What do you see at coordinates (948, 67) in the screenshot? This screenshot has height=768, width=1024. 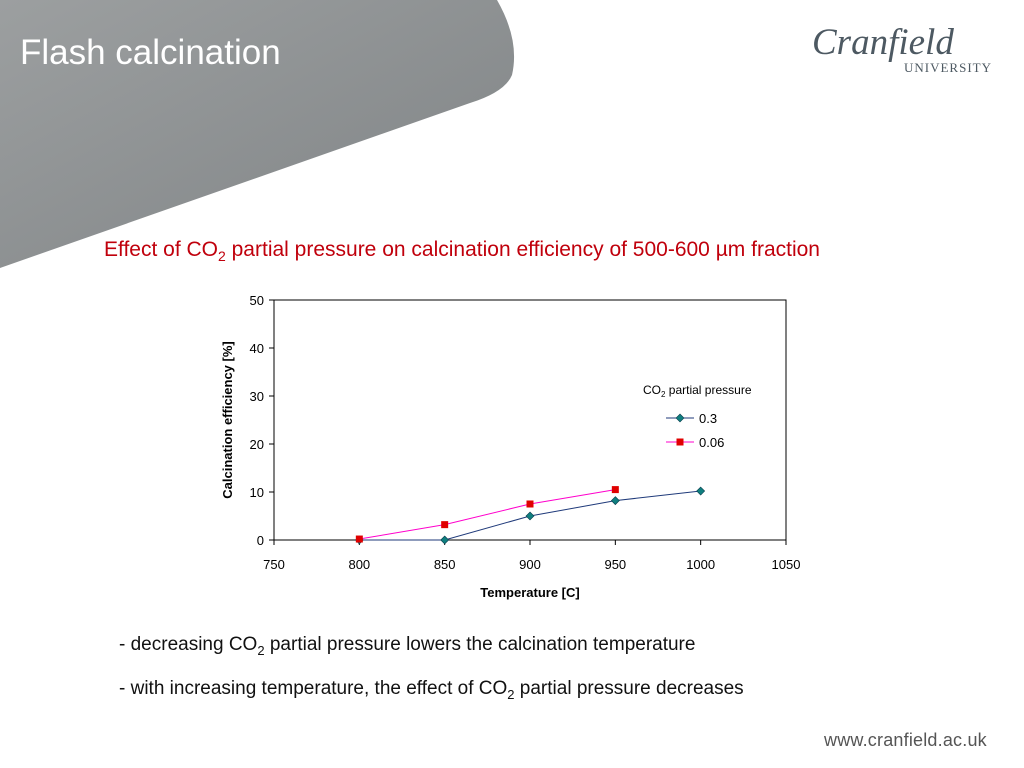 I see `logo-subtitle: UNIVERSITY` at bounding box center [948, 67].